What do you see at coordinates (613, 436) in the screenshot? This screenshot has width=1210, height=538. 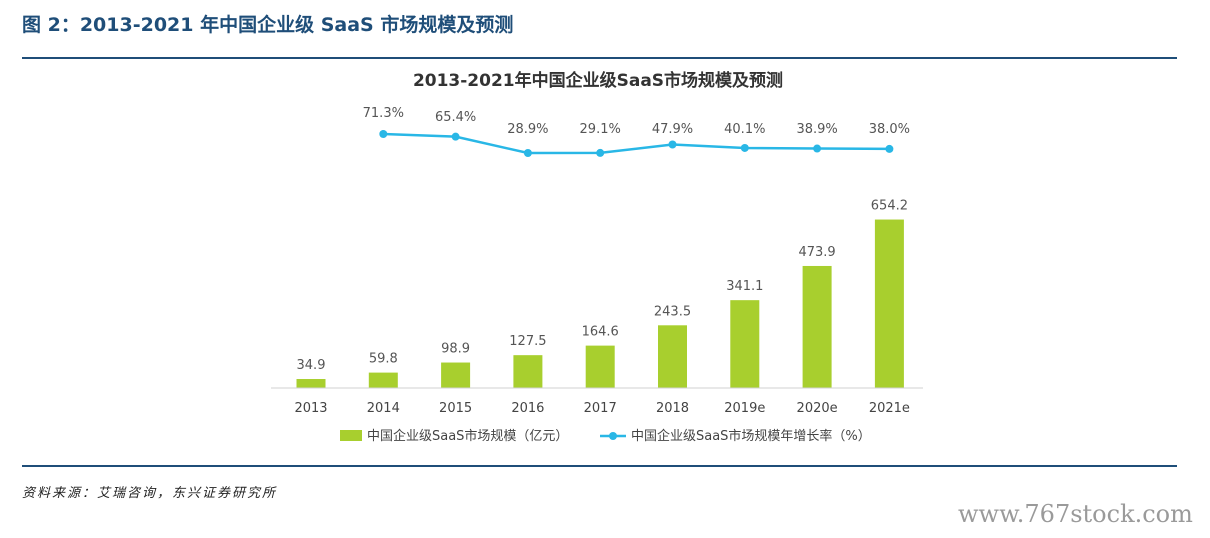 I see `legend-line-marker` at bounding box center [613, 436].